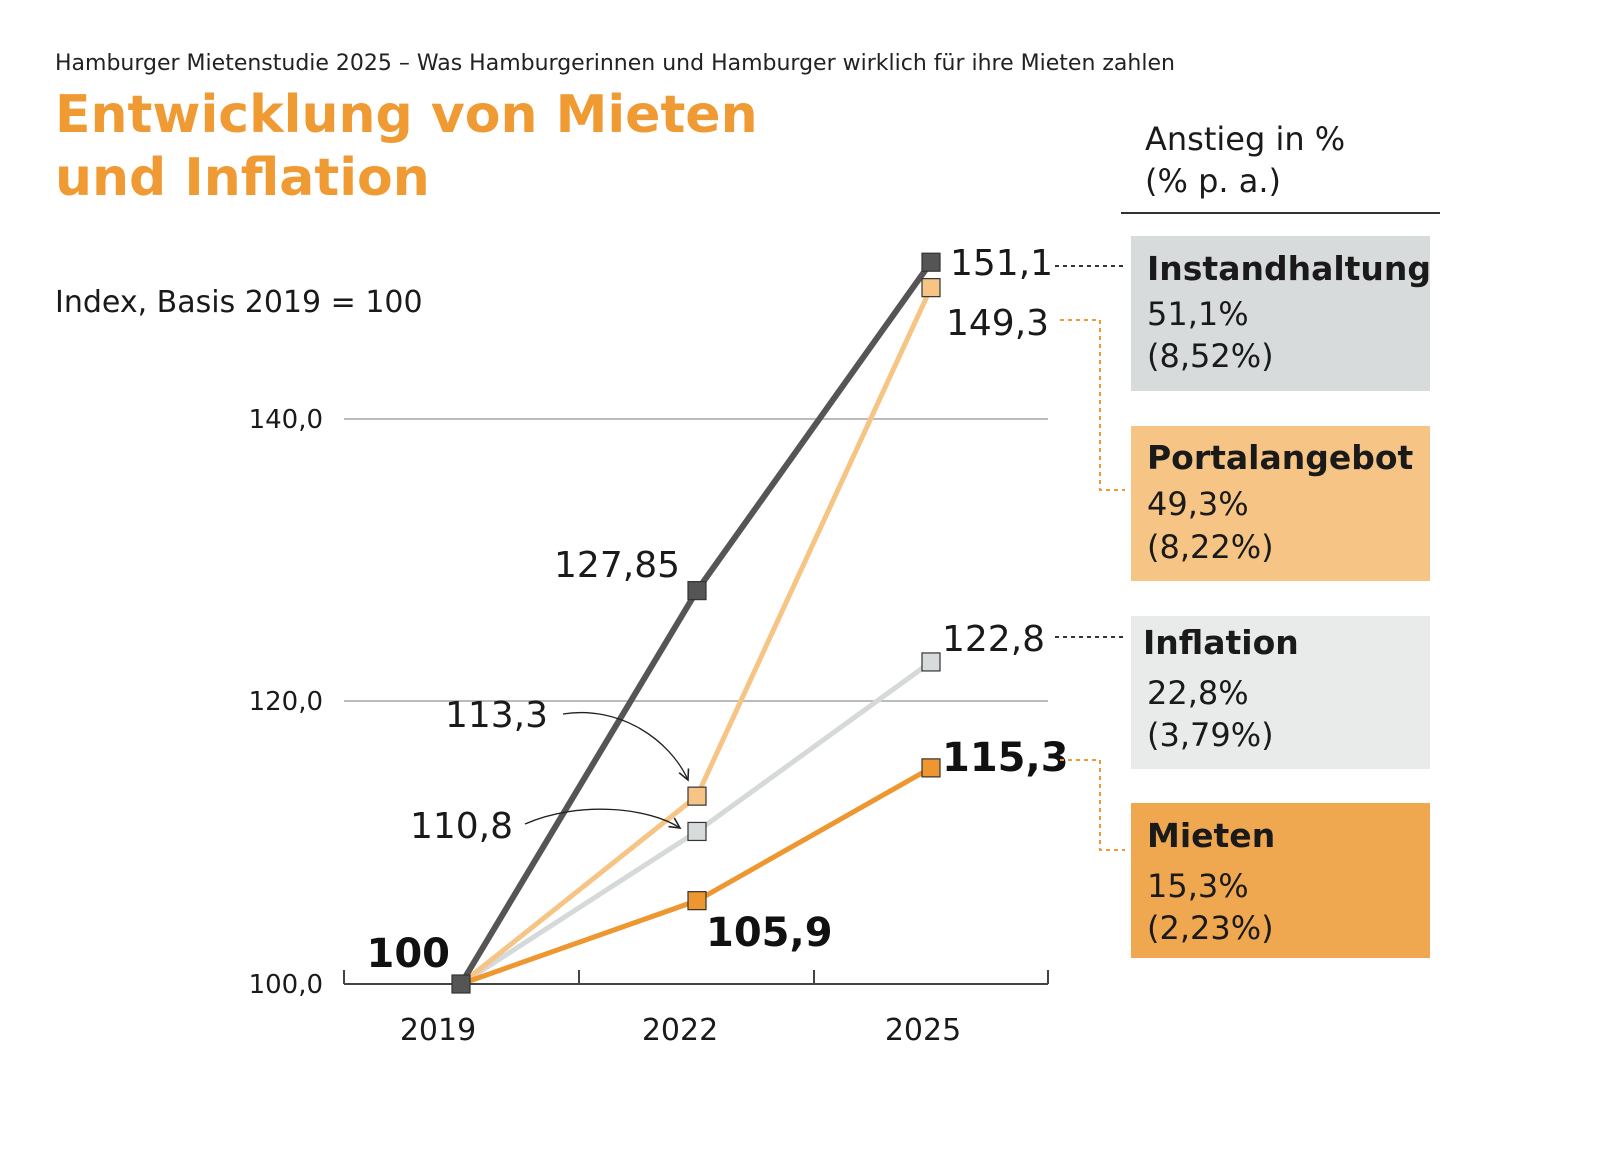 The image size is (1600, 1163). Describe the element at coordinates (931, 288) in the screenshot. I see `marker-portalangebot-2025` at that location.